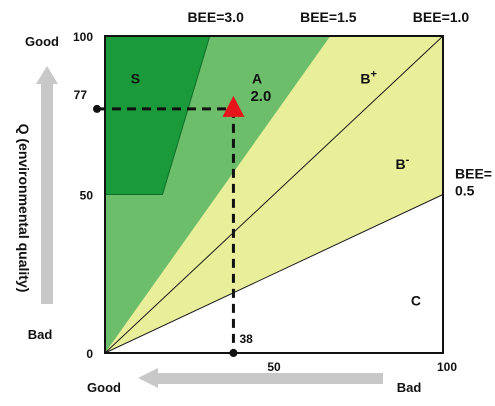 This screenshot has height=406, width=495. I want to click on x-tick-label-100: 100, so click(447, 367).